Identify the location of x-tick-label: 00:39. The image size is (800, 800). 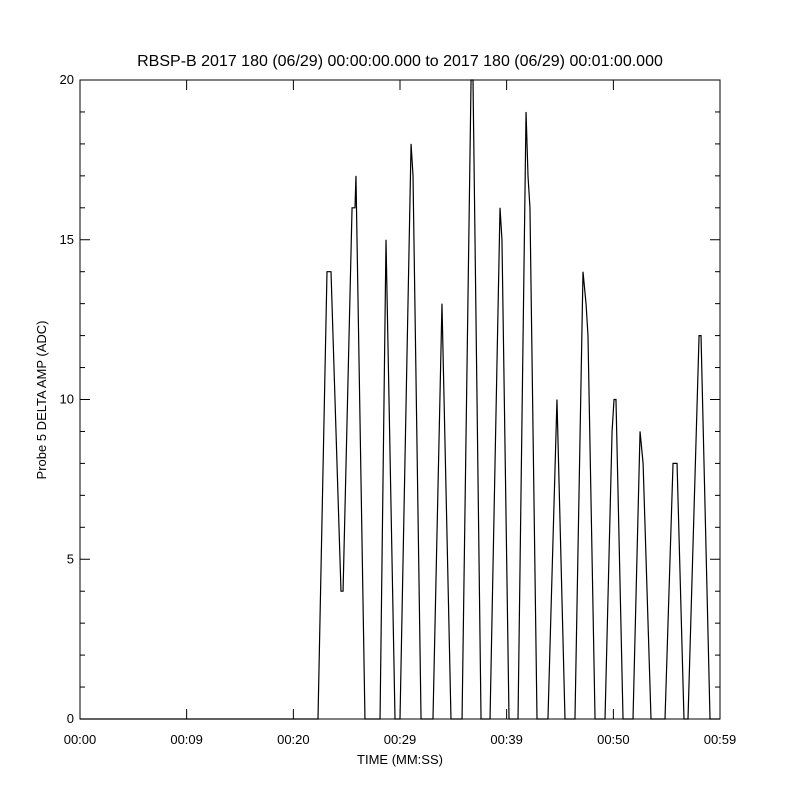
(506, 739).